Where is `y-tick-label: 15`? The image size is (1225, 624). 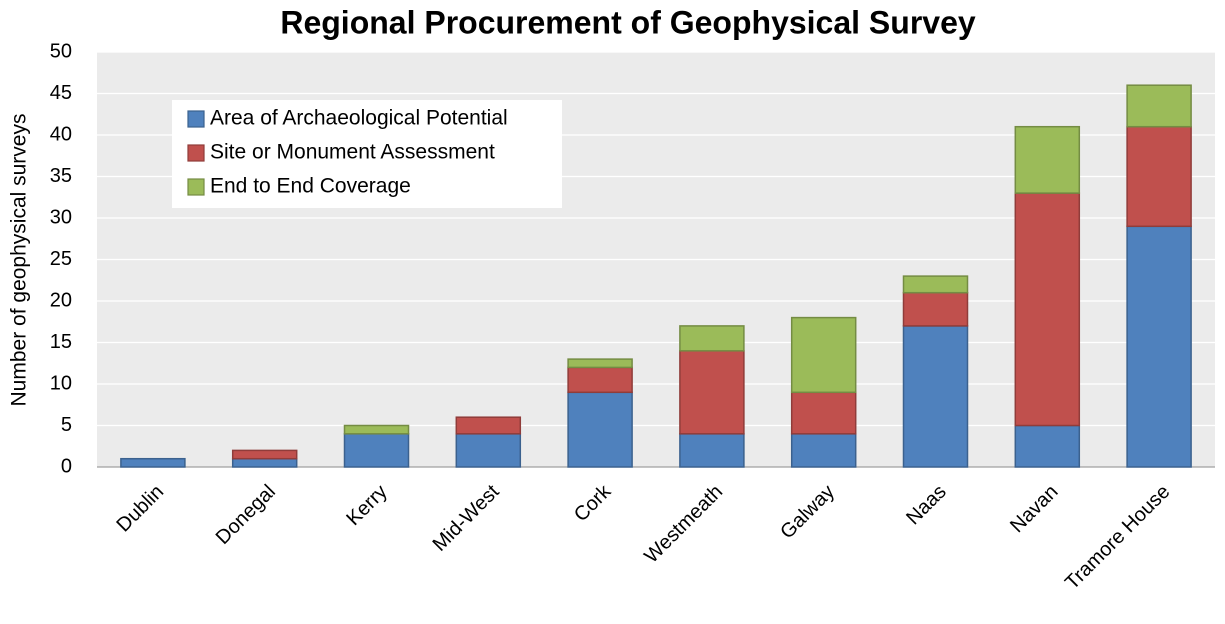 y-tick-label: 15 is located at coordinates (61, 342).